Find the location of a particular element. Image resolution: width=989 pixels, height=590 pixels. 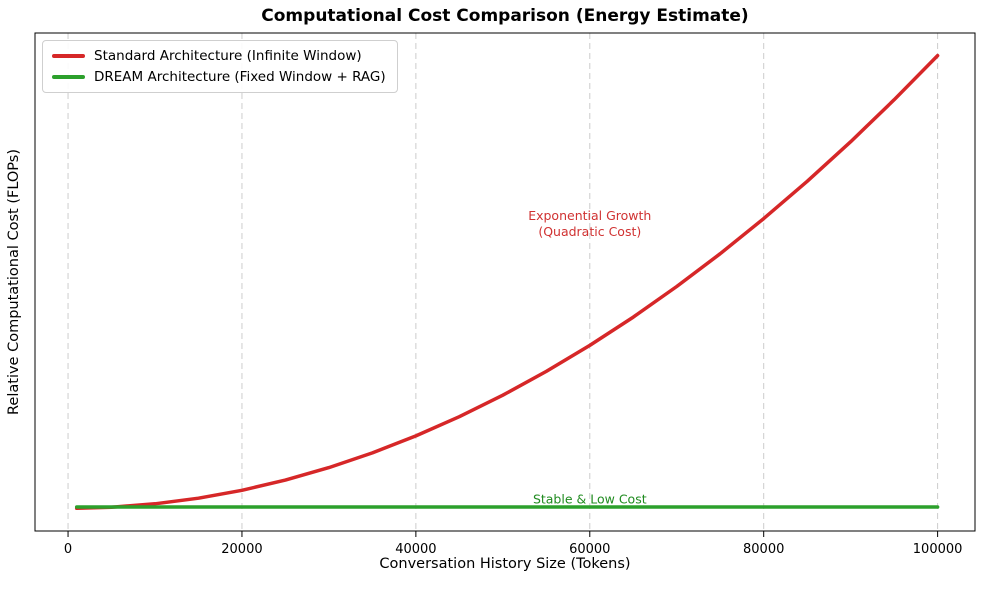

legend-label-dream-architecture: DREAM Architecture (Fixed Window + RAG) is located at coordinates (240, 77).